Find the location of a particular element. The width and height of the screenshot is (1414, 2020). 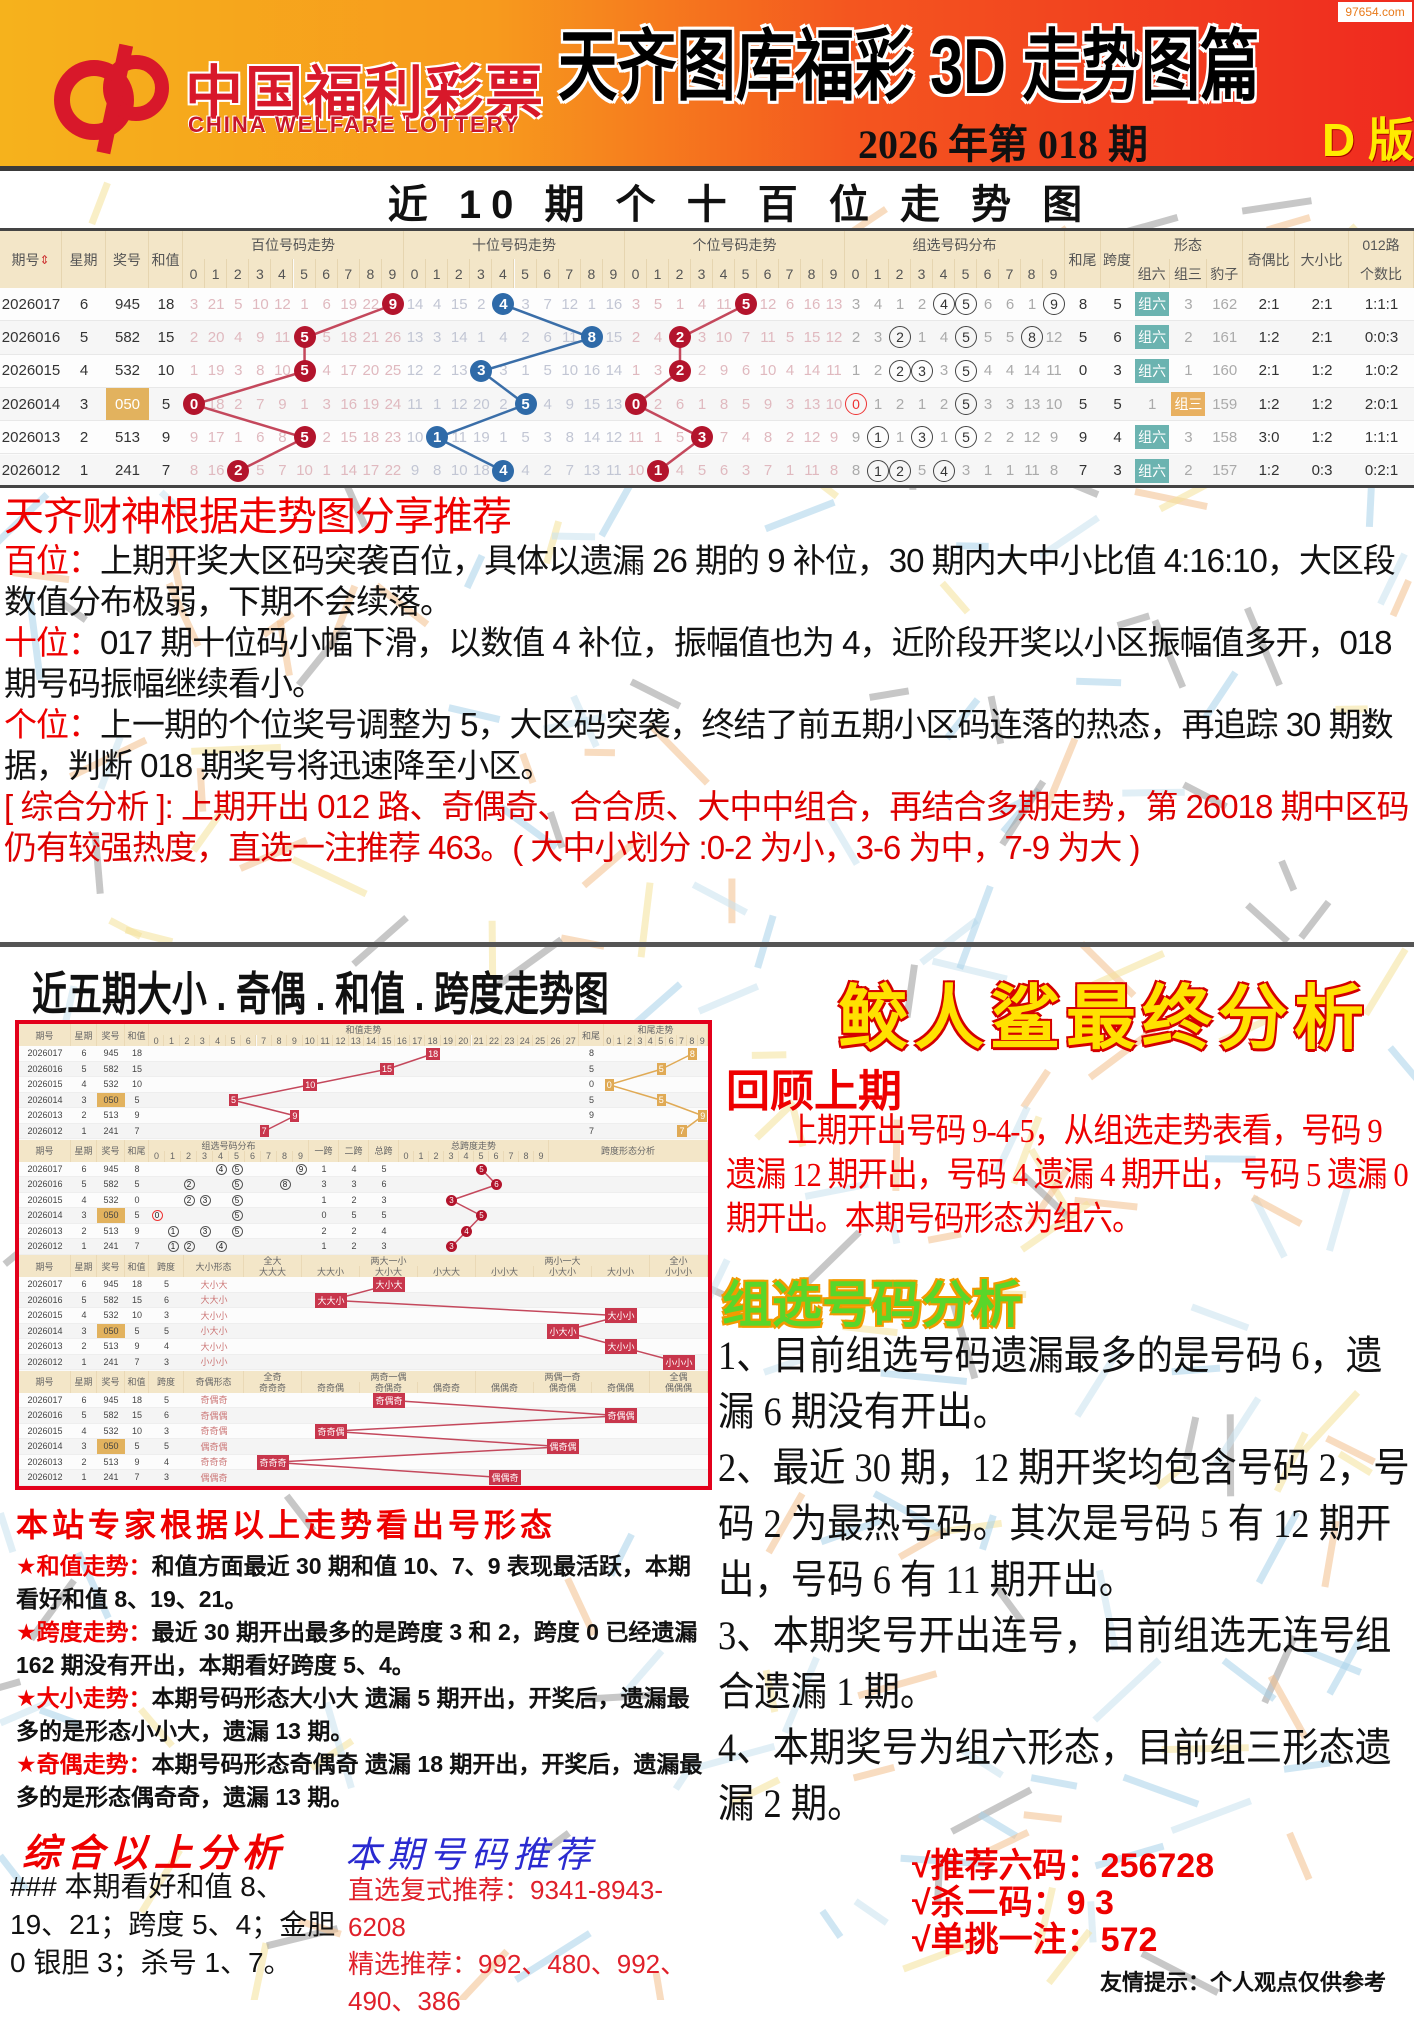

miss-value: 7 is located at coordinates (547, 304).